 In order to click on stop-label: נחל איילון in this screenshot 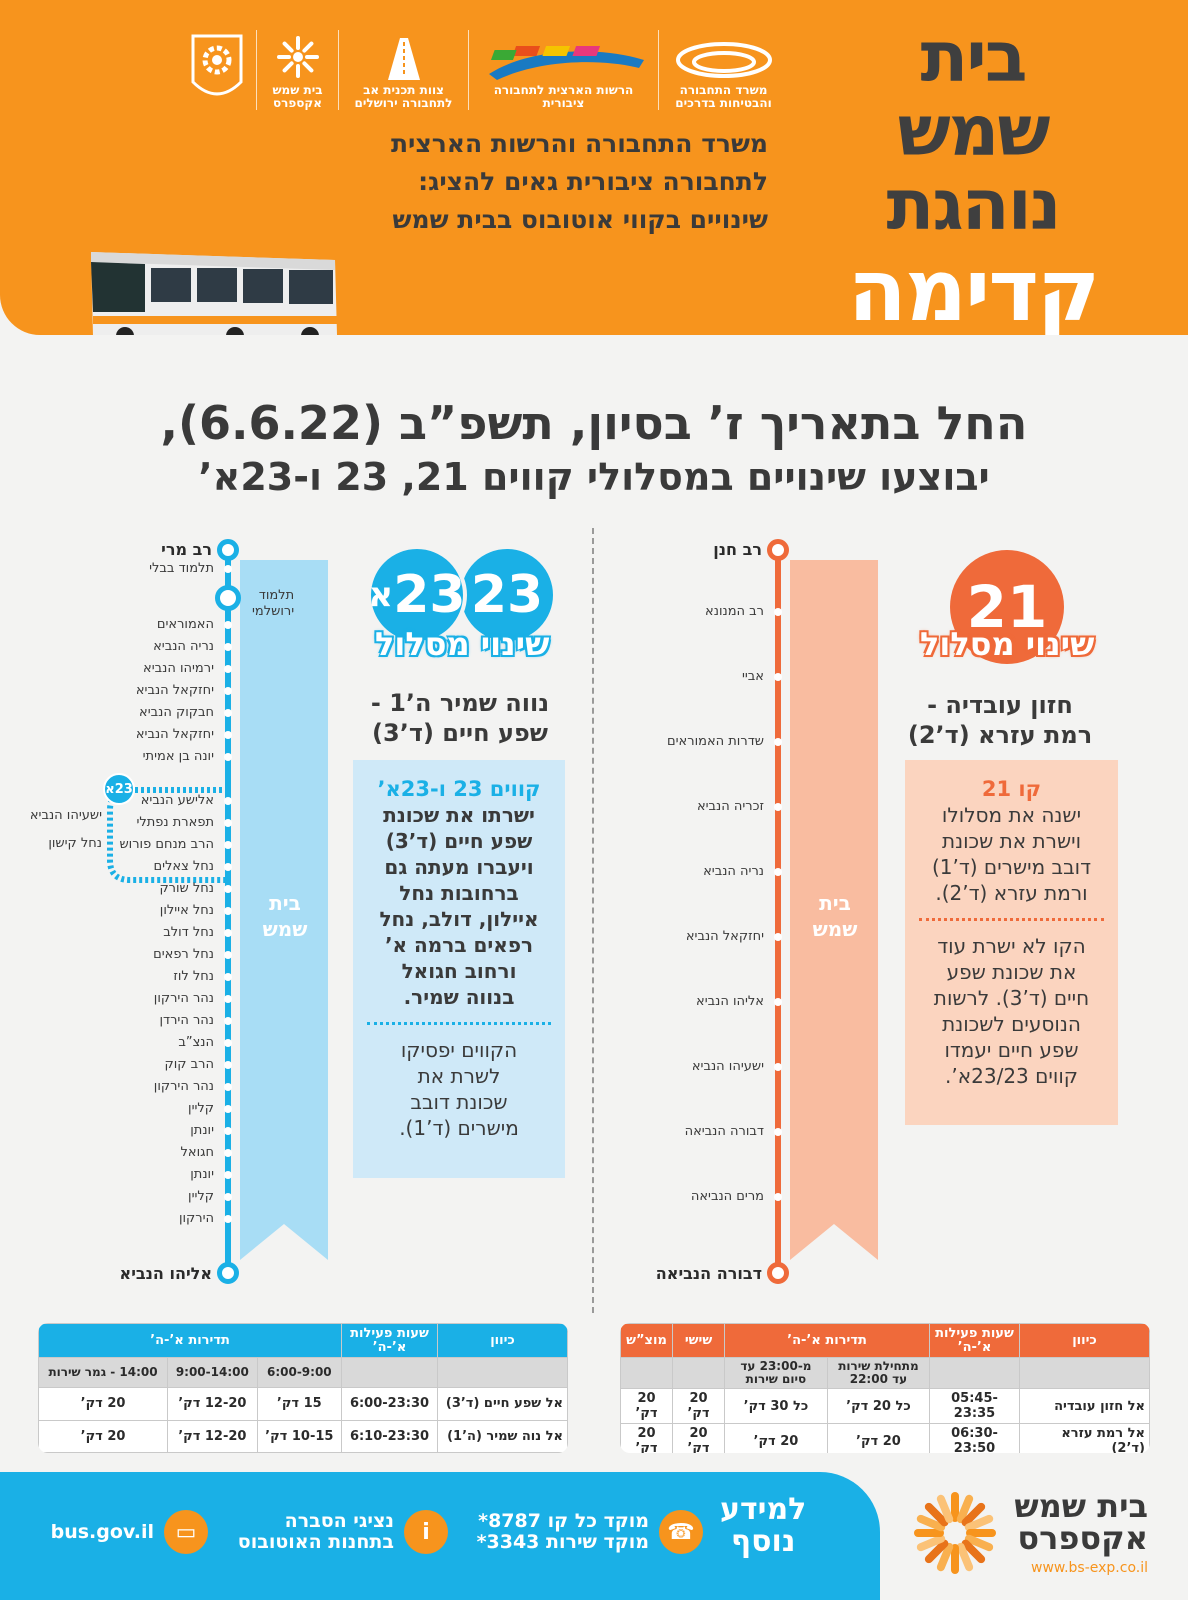, I will do `click(186, 910)`.